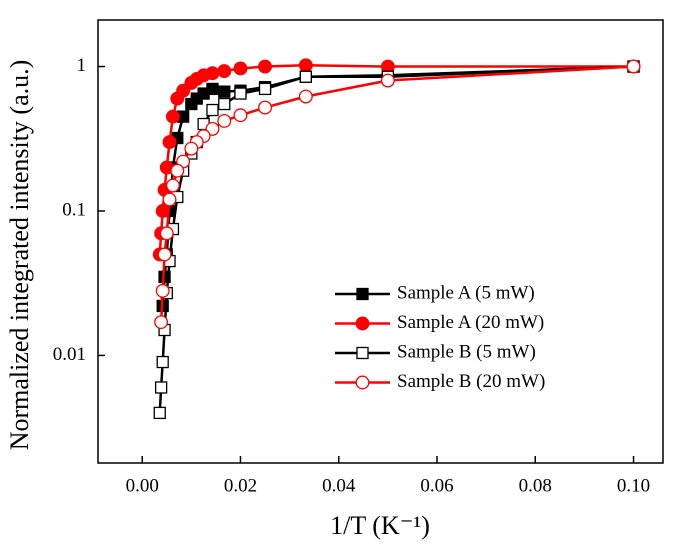 The width and height of the screenshot is (685, 551). What do you see at coordinates (74, 209) in the screenshot?
I see `y-tick-label: 0.1` at bounding box center [74, 209].